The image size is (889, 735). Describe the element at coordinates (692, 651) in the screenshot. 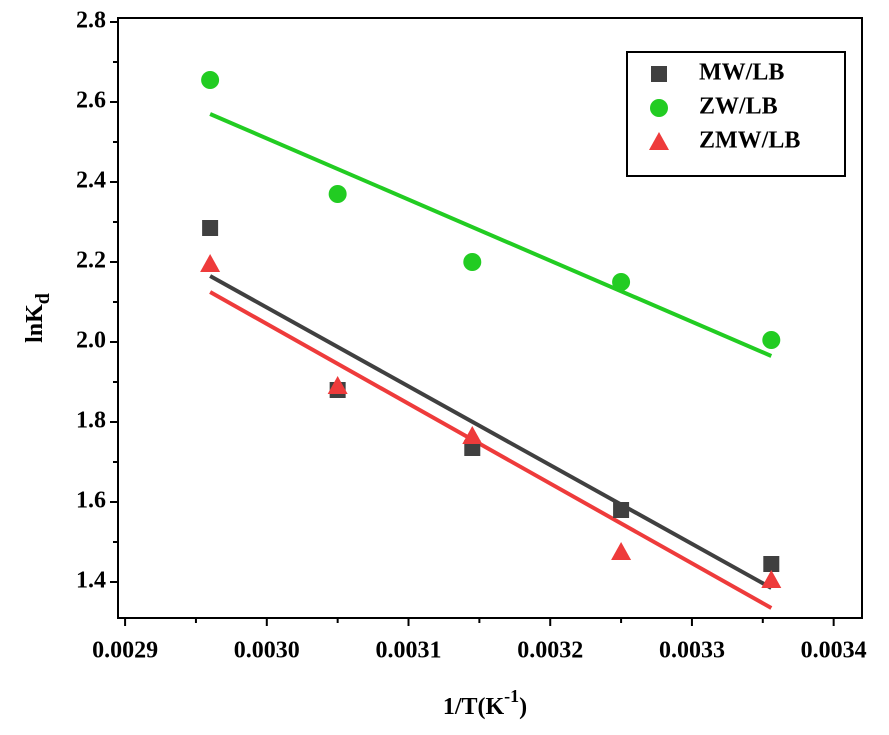

I see `x-tick-label: 0.0033` at that location.